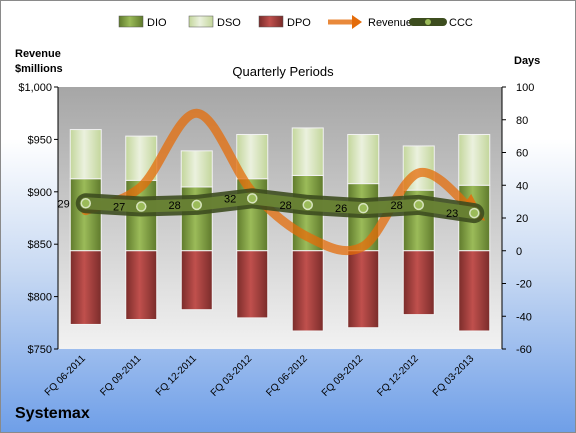 This screenshot has width=576, height=433. I want to click on legend-label-dso: DSO, so click(229, 23).